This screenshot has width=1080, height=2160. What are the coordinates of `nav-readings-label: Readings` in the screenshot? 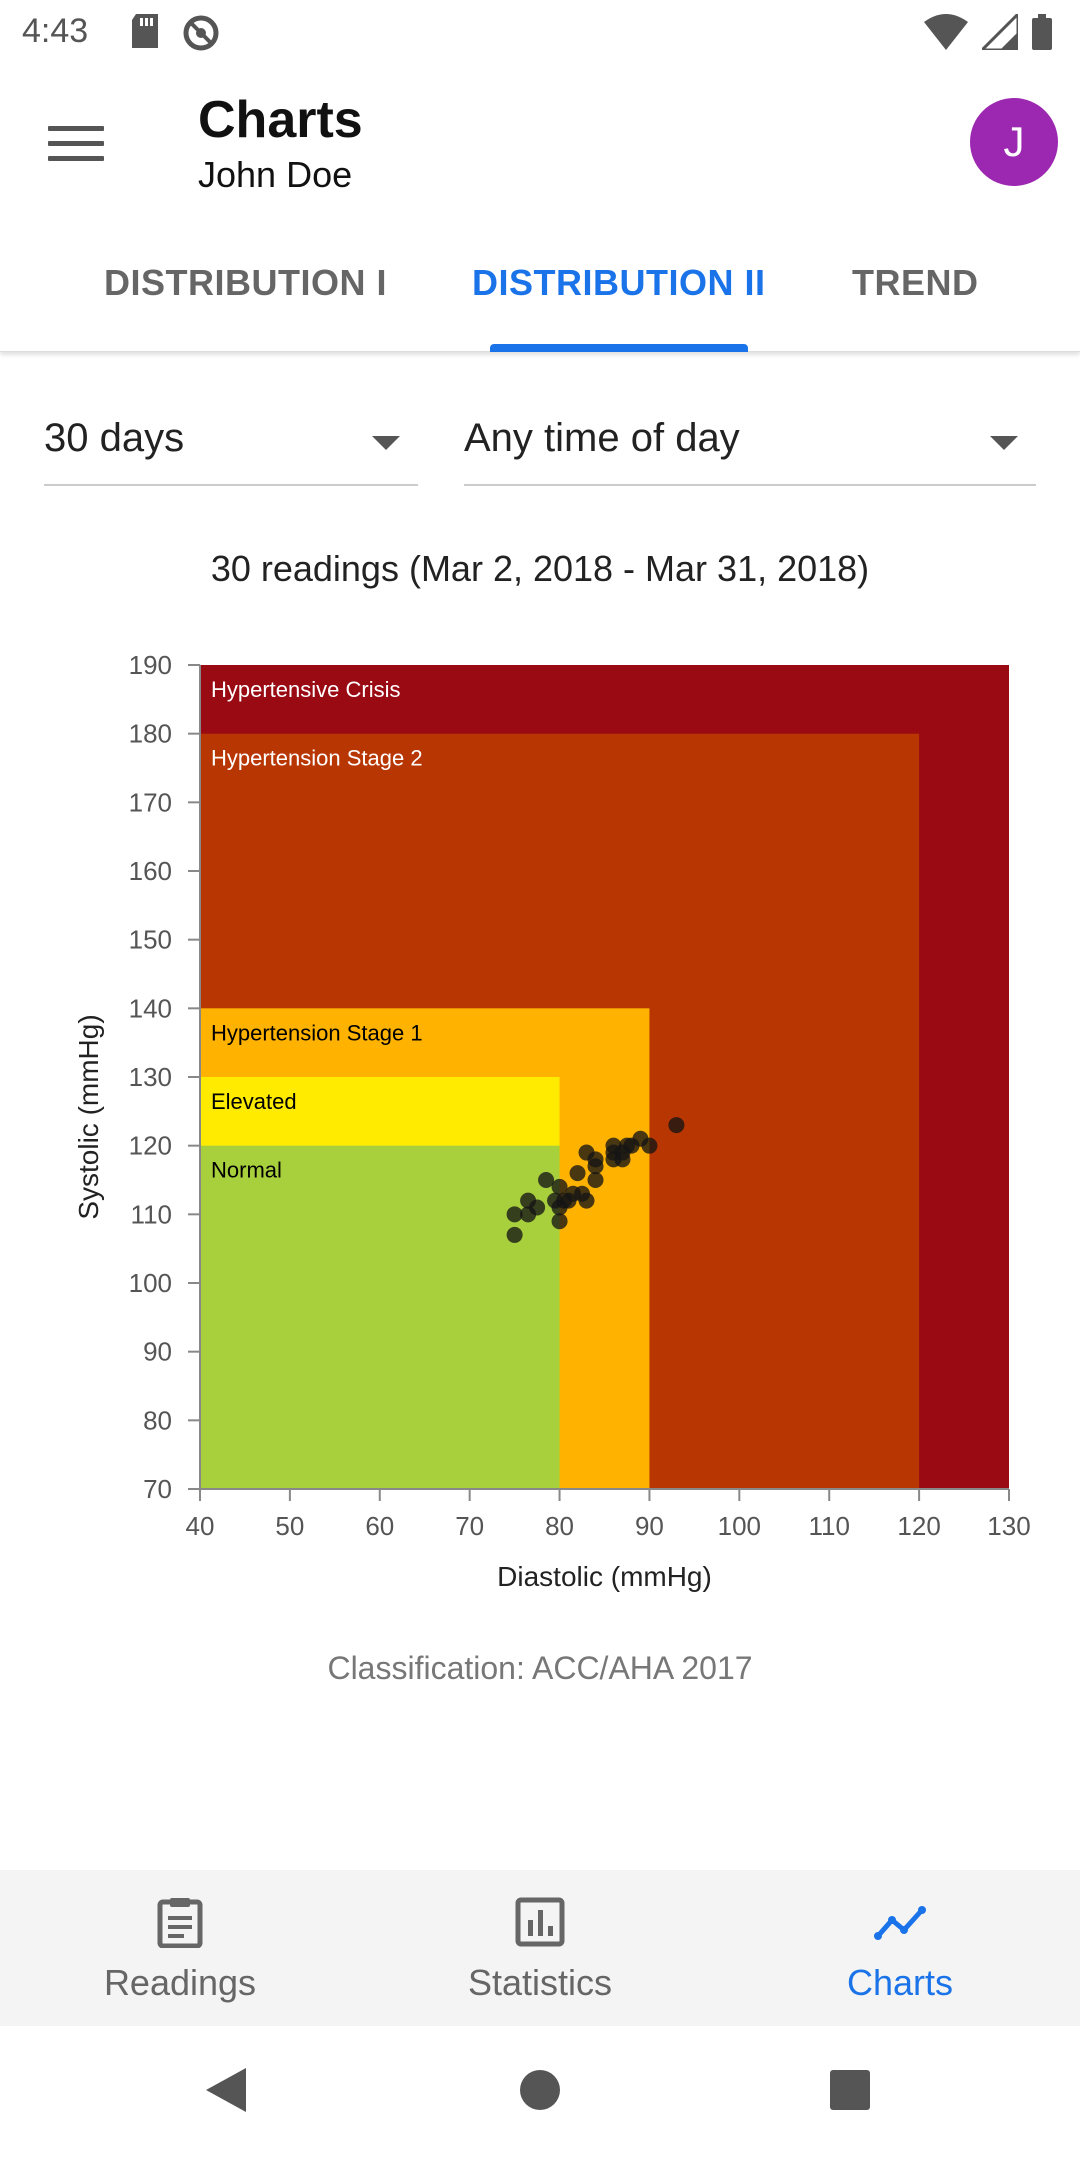 It's located at (180, 1982).